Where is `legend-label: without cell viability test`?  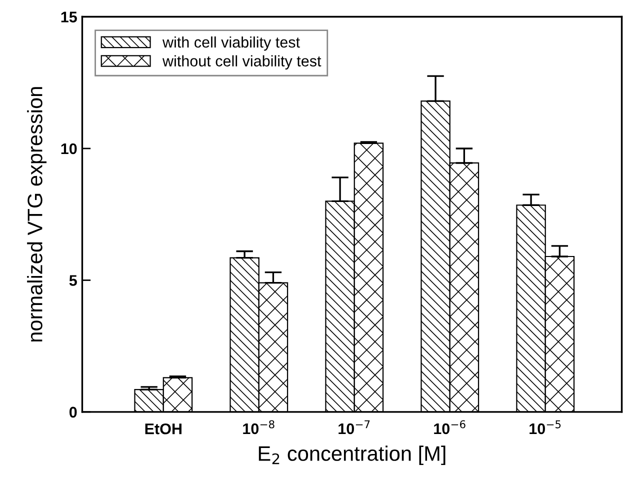 legend-label: without cell viability test is located at coordinates (242, 62).